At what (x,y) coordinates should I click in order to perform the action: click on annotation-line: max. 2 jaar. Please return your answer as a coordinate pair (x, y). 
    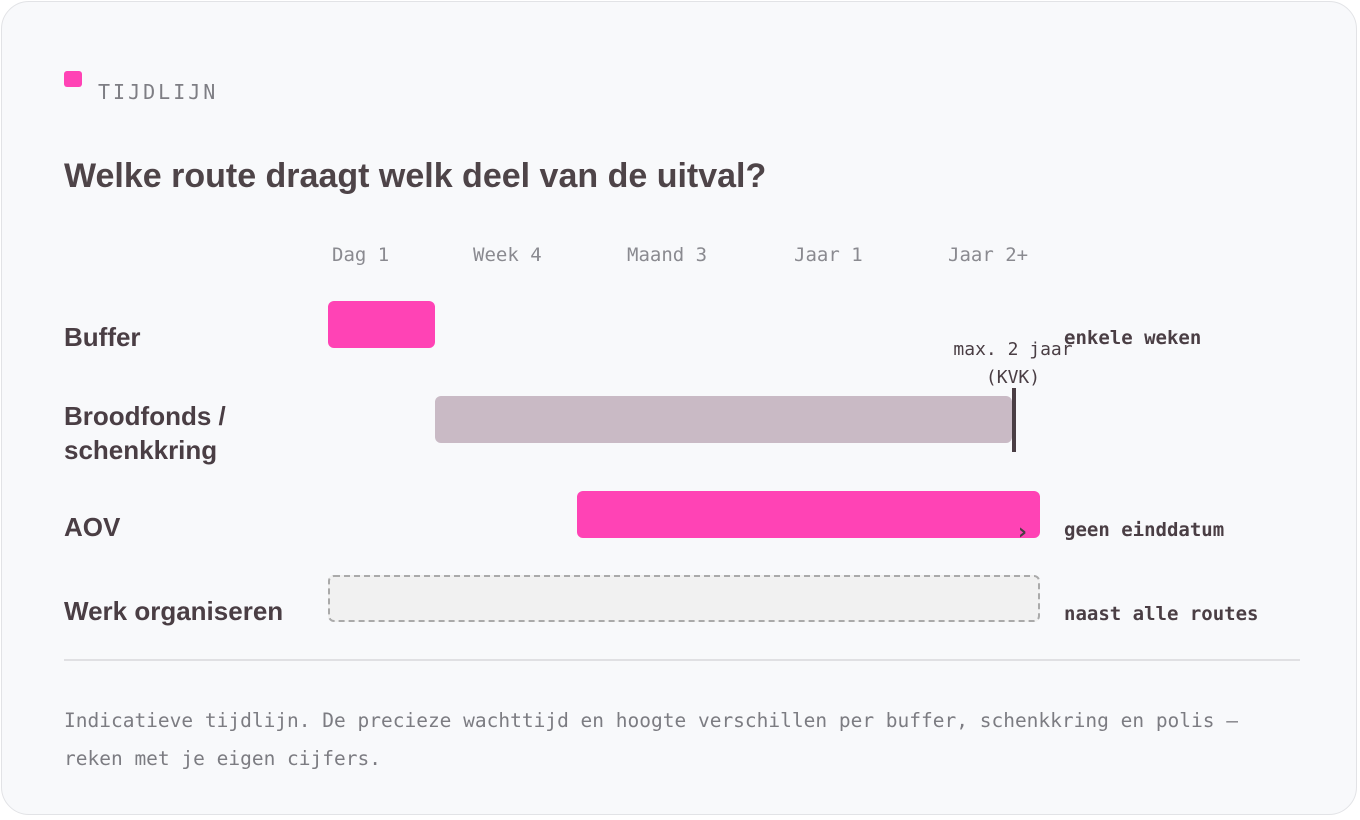
    Looking at the image, I should click on (1013, 349).